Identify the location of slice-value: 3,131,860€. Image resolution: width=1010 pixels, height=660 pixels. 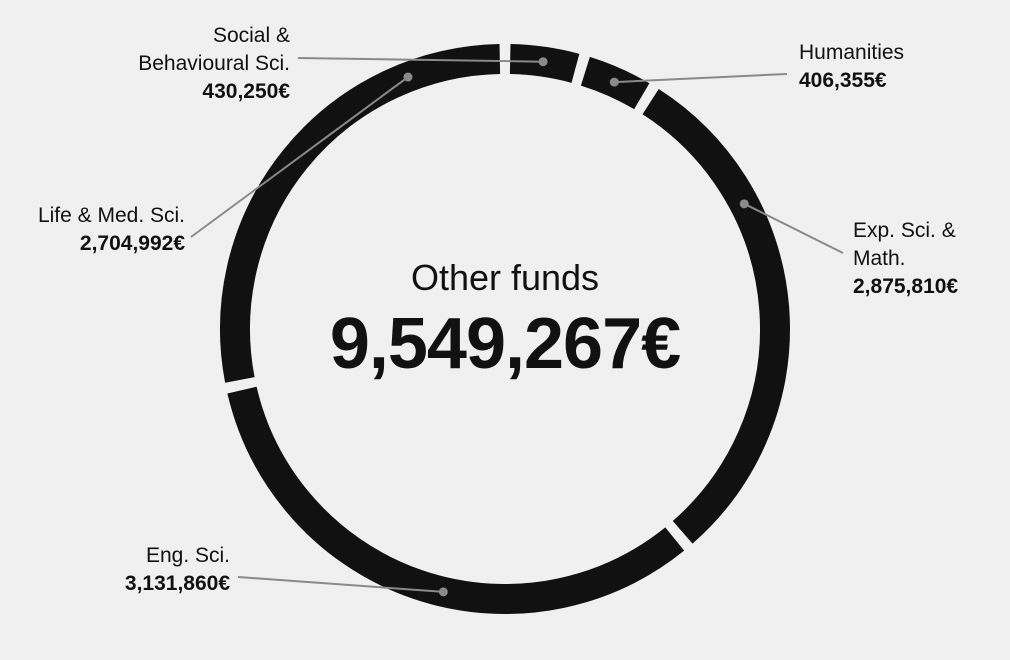
(177, 583).